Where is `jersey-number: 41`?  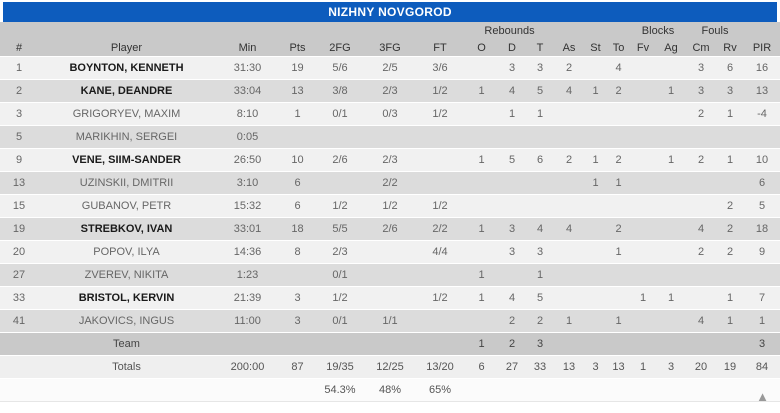
jersey-number: 41 is located at coordinates (19, 321).